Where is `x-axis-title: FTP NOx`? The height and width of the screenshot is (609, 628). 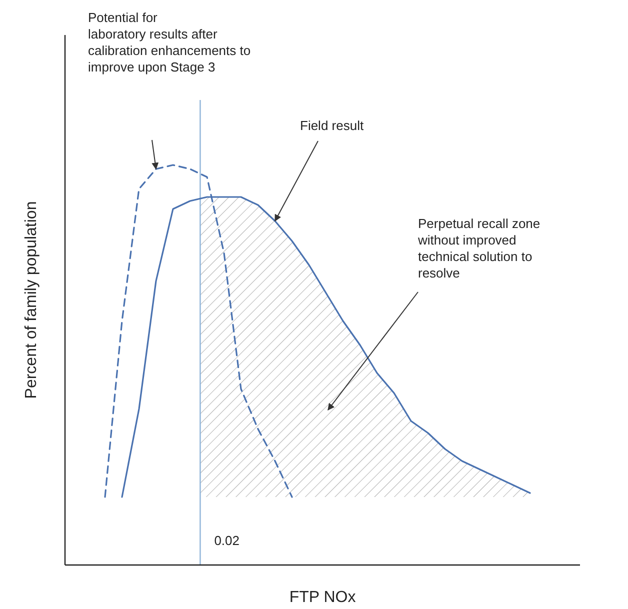 x-axis-title: FTP NOx is located at coordinates (322, 597).